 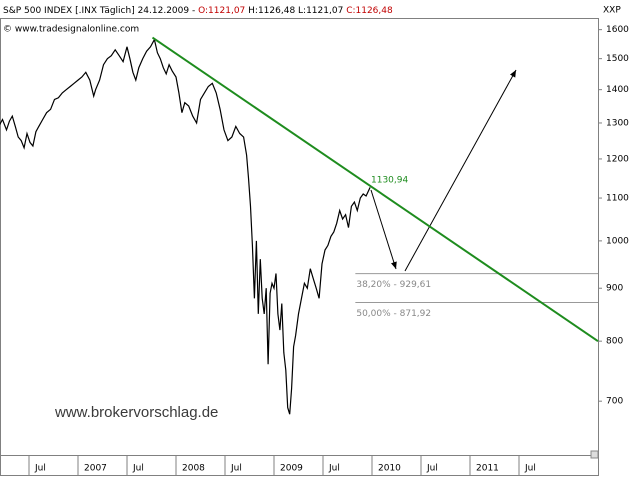 I want to click on y-tick-label: 1500, so click(x=617, y=59).